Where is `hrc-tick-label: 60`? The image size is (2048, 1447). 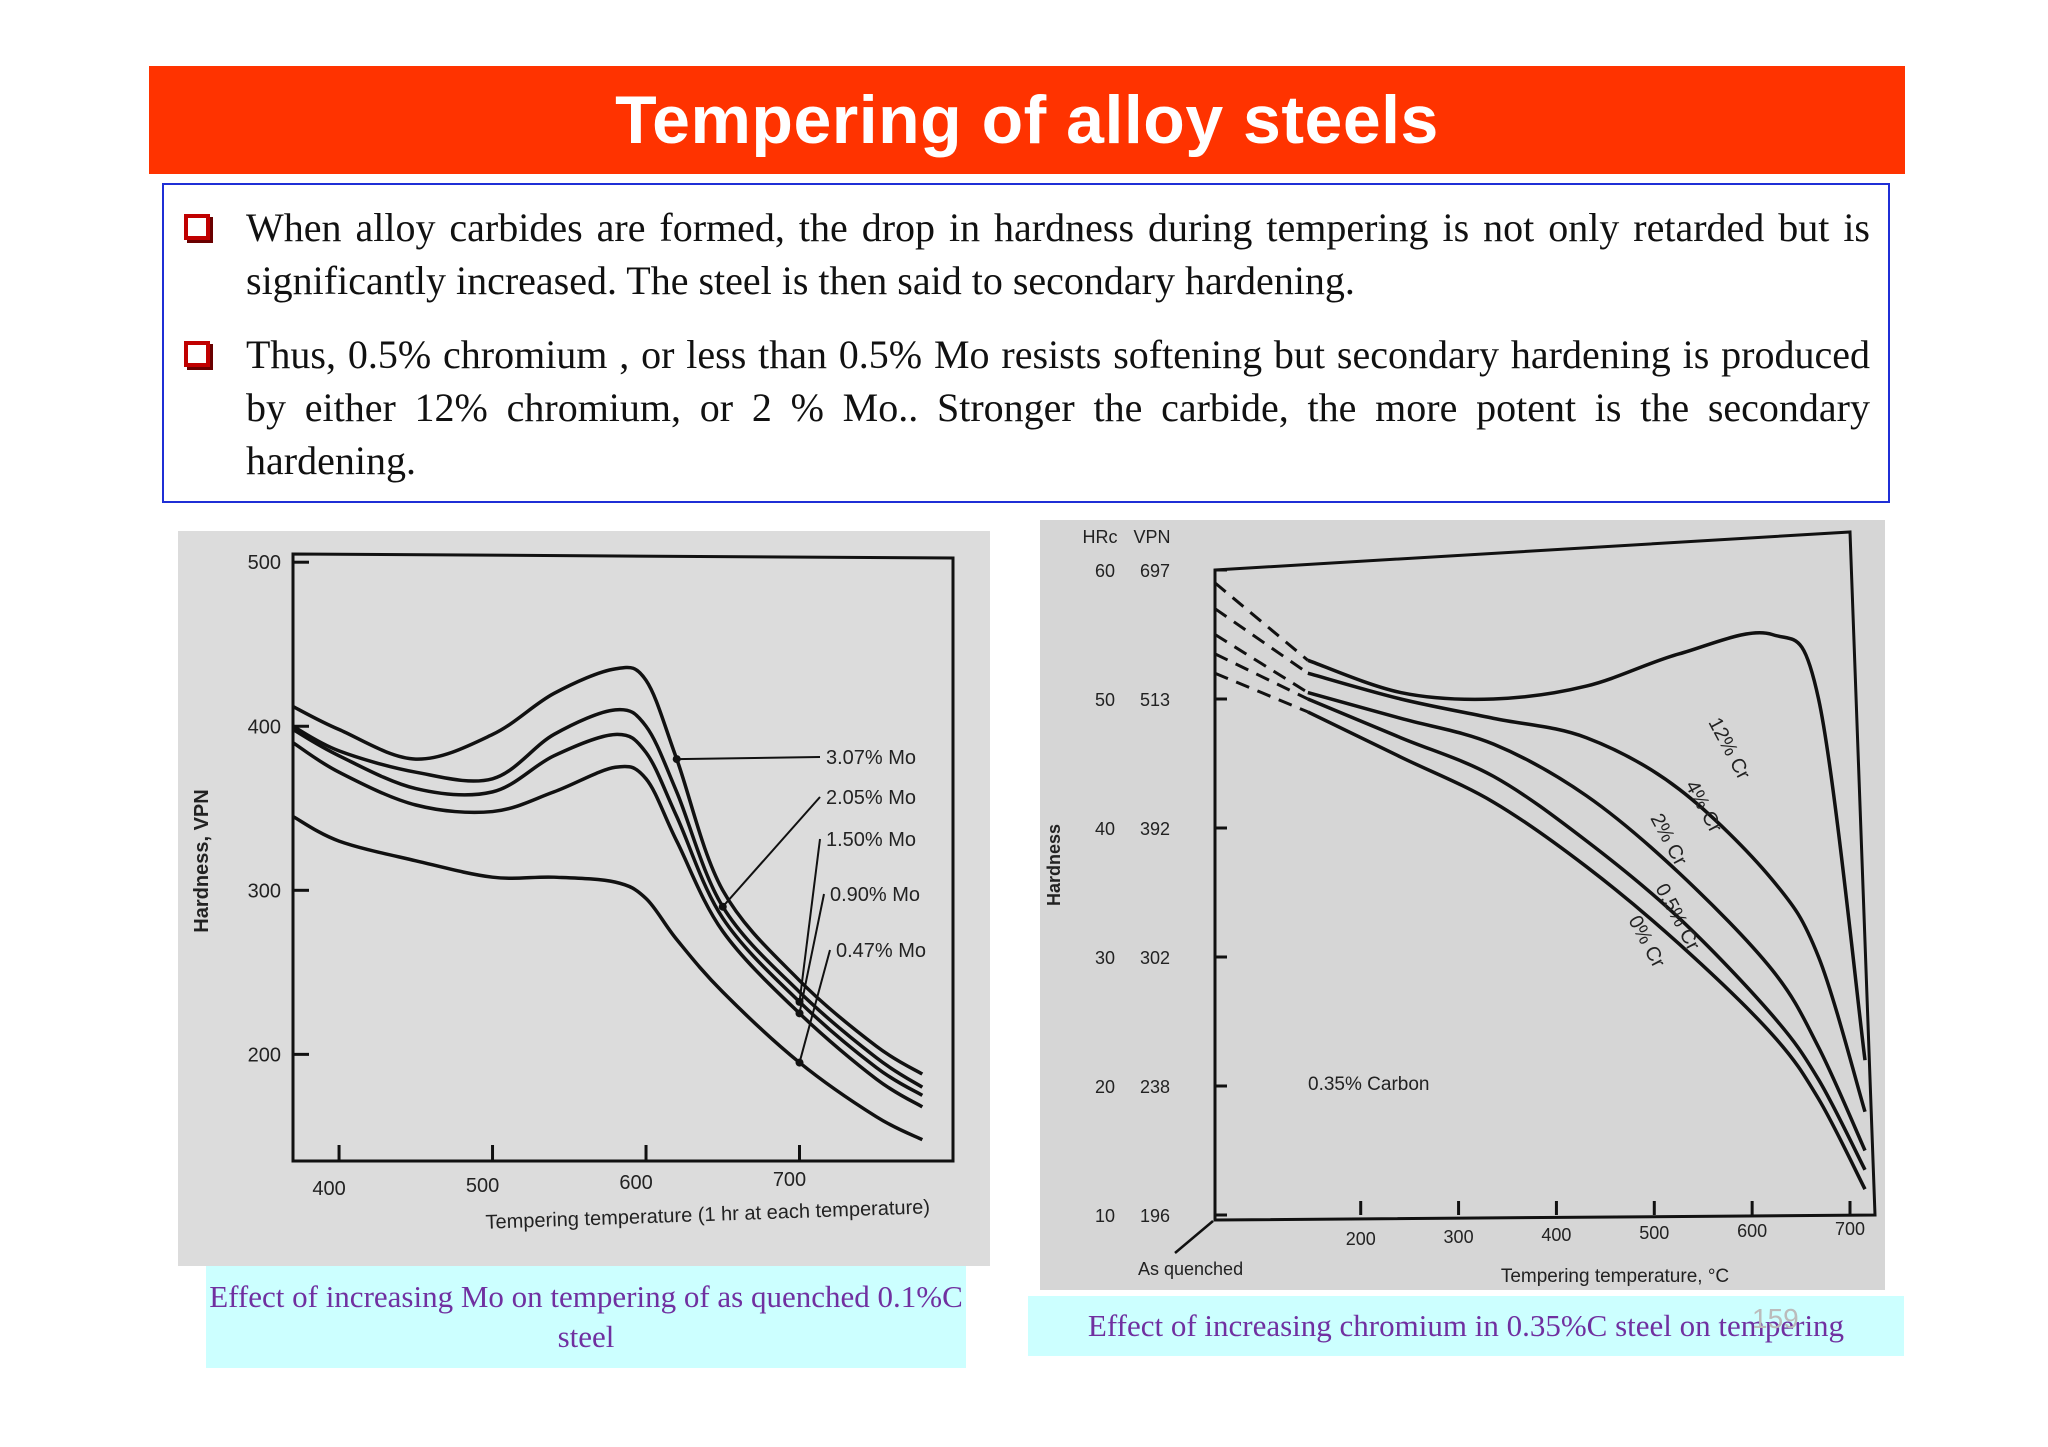
hrc-tick-label: 60 is located at coordinates (1105, 571).